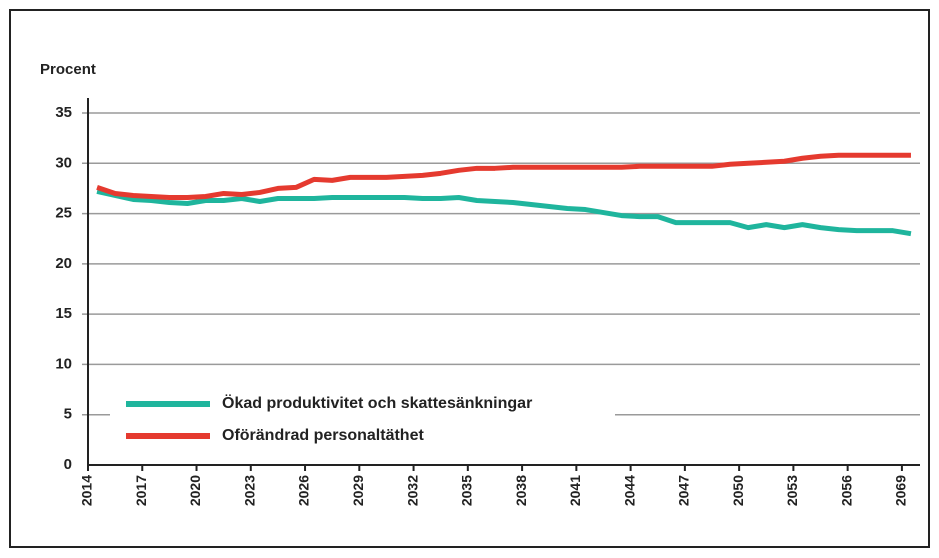 The image size is (939, 558). Describe the element at coordinates (63, 162) in the screenshot. I see `y-tick-label: 30` at that location.